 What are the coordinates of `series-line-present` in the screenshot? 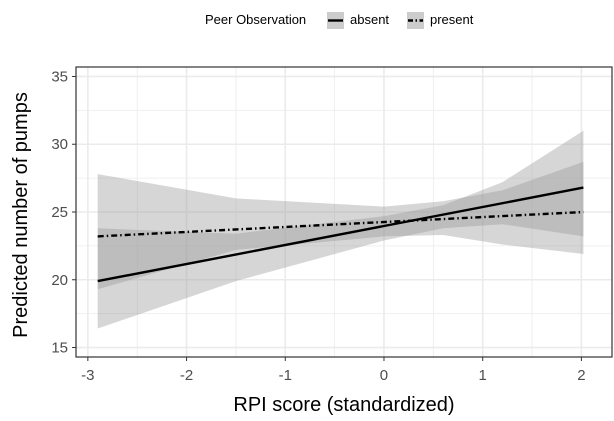 It's located at (340, 224).